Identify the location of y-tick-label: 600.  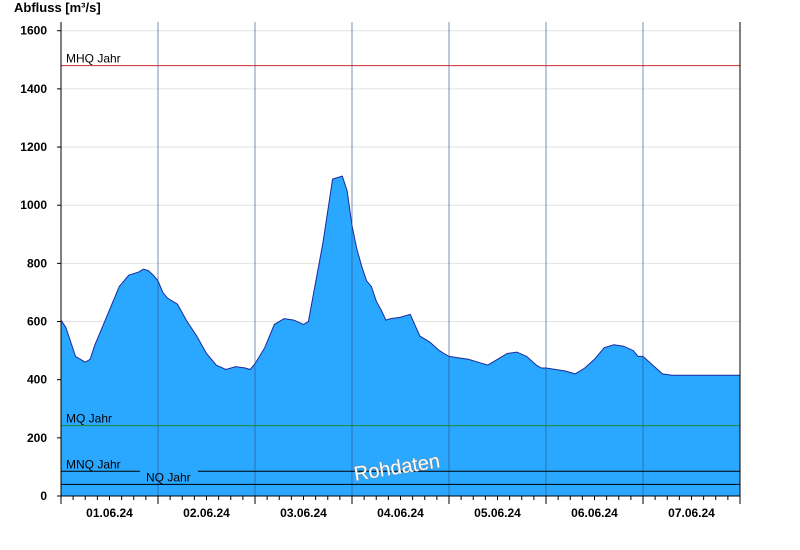
(37, 322).